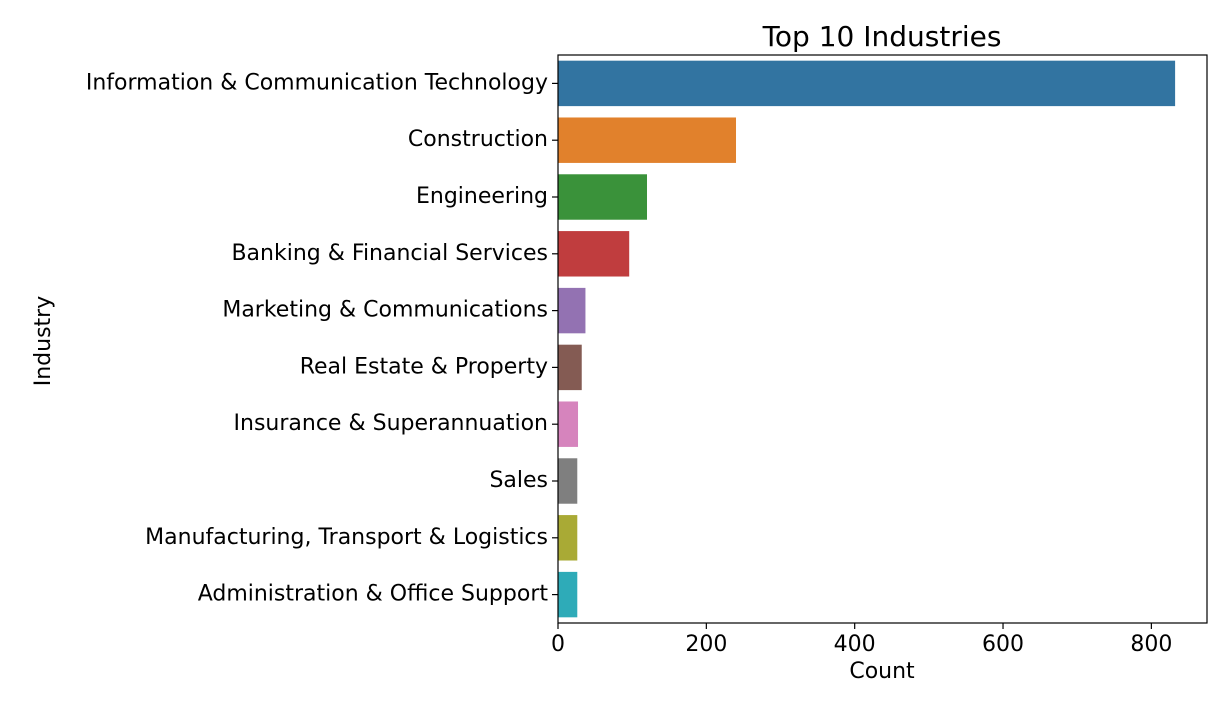 Image resolution: width=1224 pixels, height=711 pixels. What do you see at coordinates (373, 594) in the screenshot?
I see `y-tick-label: Administration & Office Support` at bounding box center [373, 594].